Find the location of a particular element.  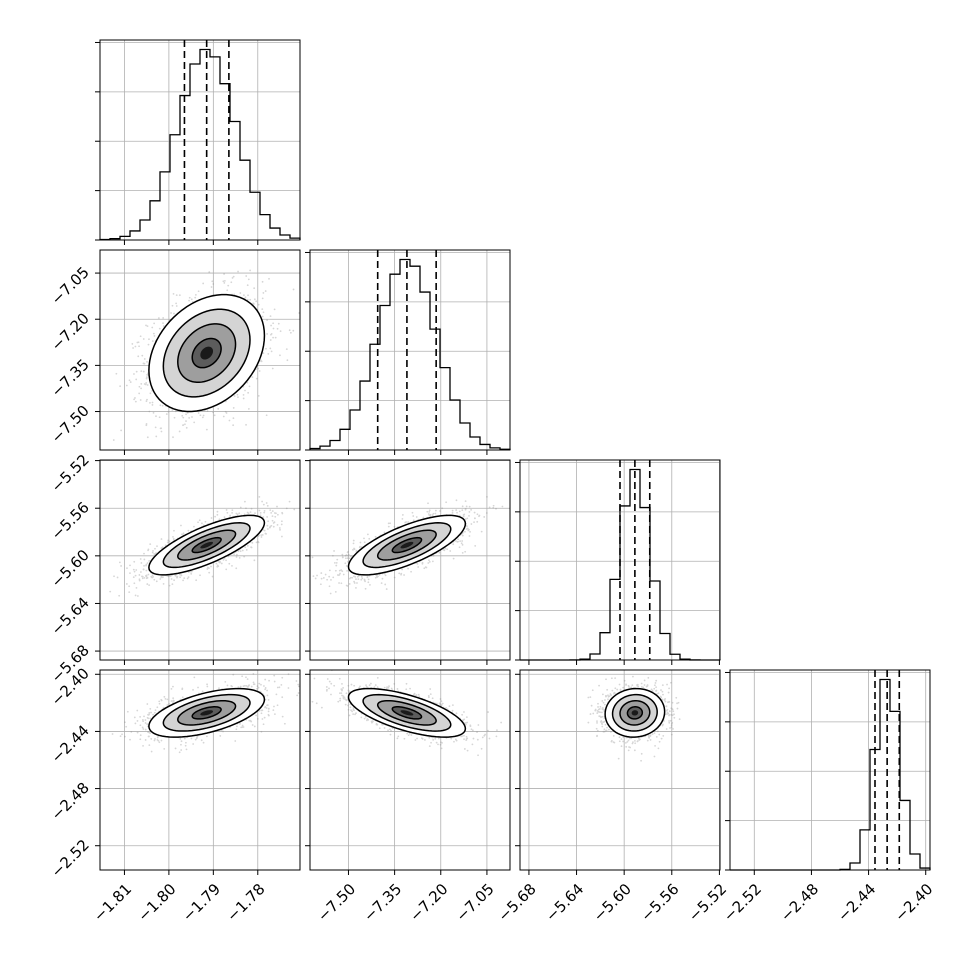

panel-frame is located at coordinates (410, 350).